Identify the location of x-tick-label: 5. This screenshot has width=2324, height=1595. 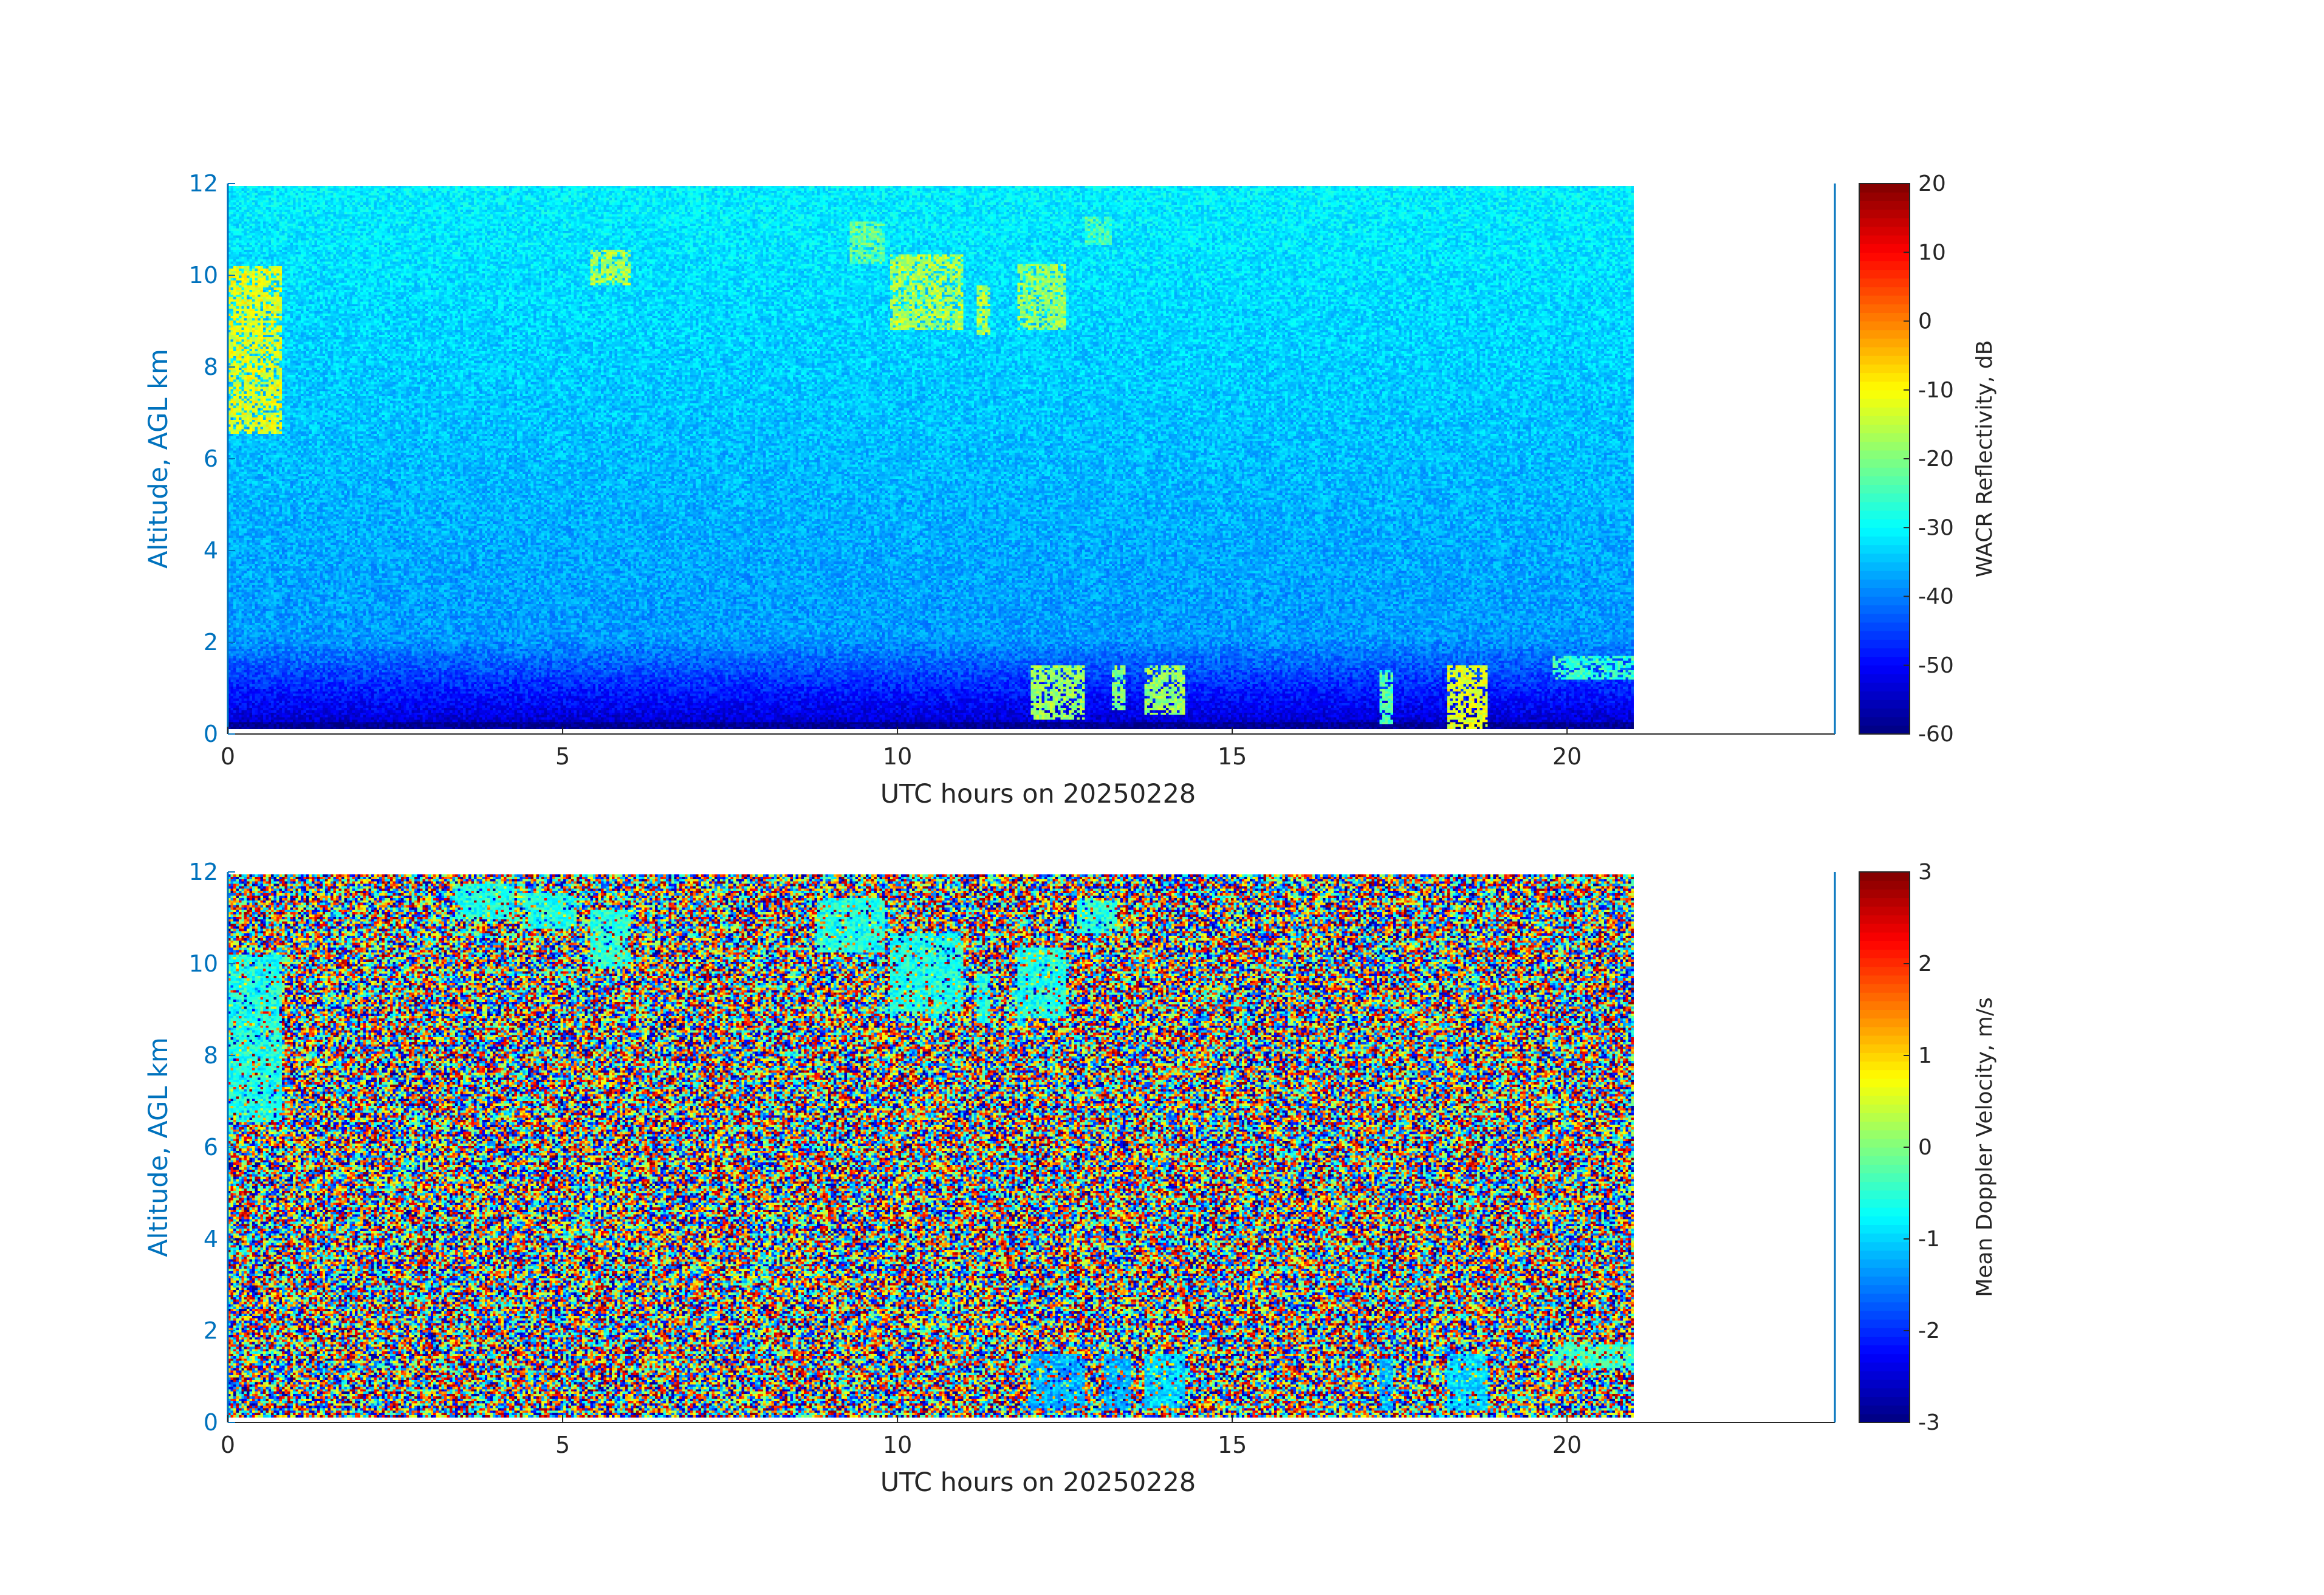
(562, 756).